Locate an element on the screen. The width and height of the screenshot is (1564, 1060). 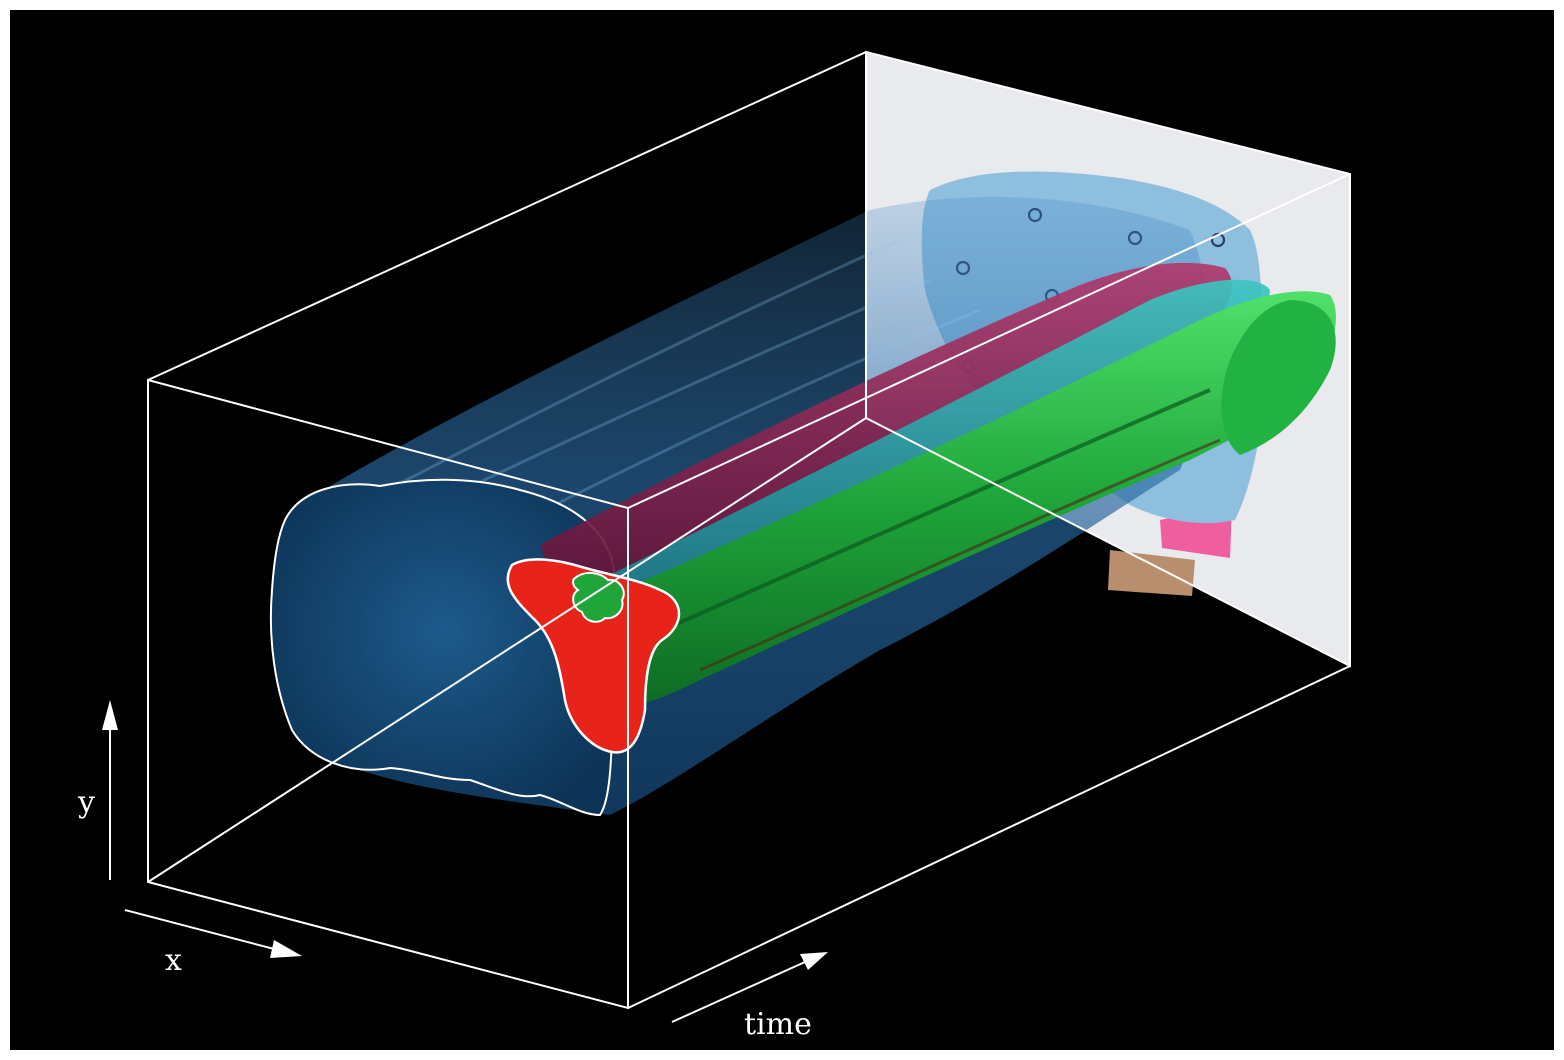
green-tube-ridge is located at coordinates (925, 515).